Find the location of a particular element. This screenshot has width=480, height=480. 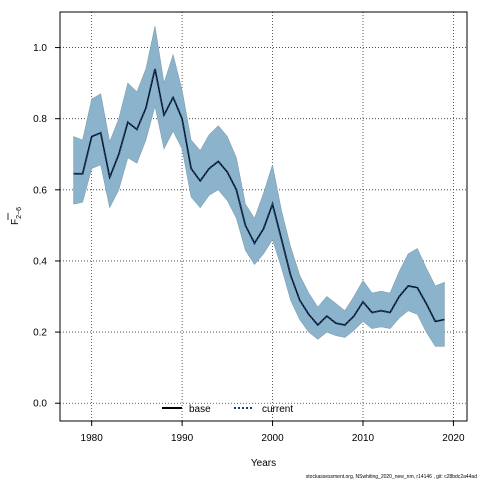

legend-label-base: base is located at coordinates (200, 409).